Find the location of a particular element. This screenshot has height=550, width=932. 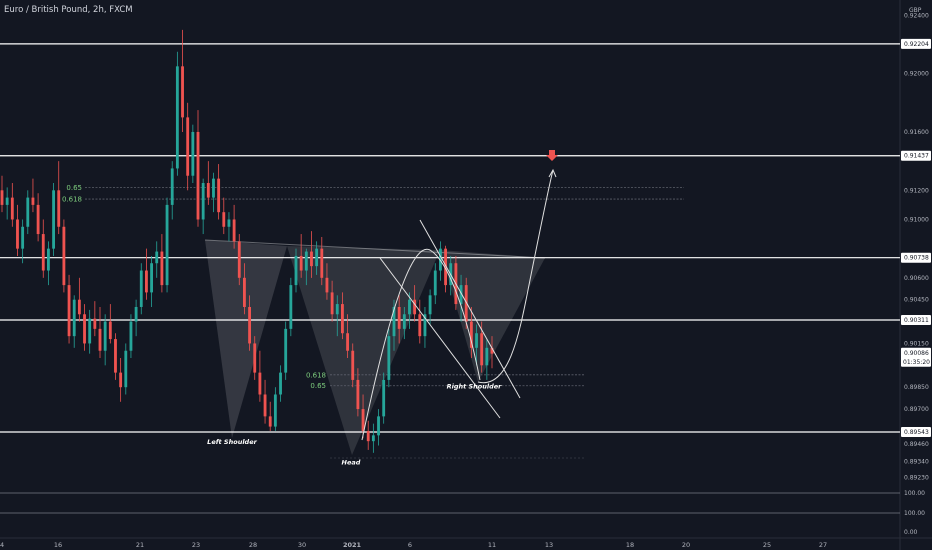

time-tick-label: 21 is located at coordinates (140, 545).